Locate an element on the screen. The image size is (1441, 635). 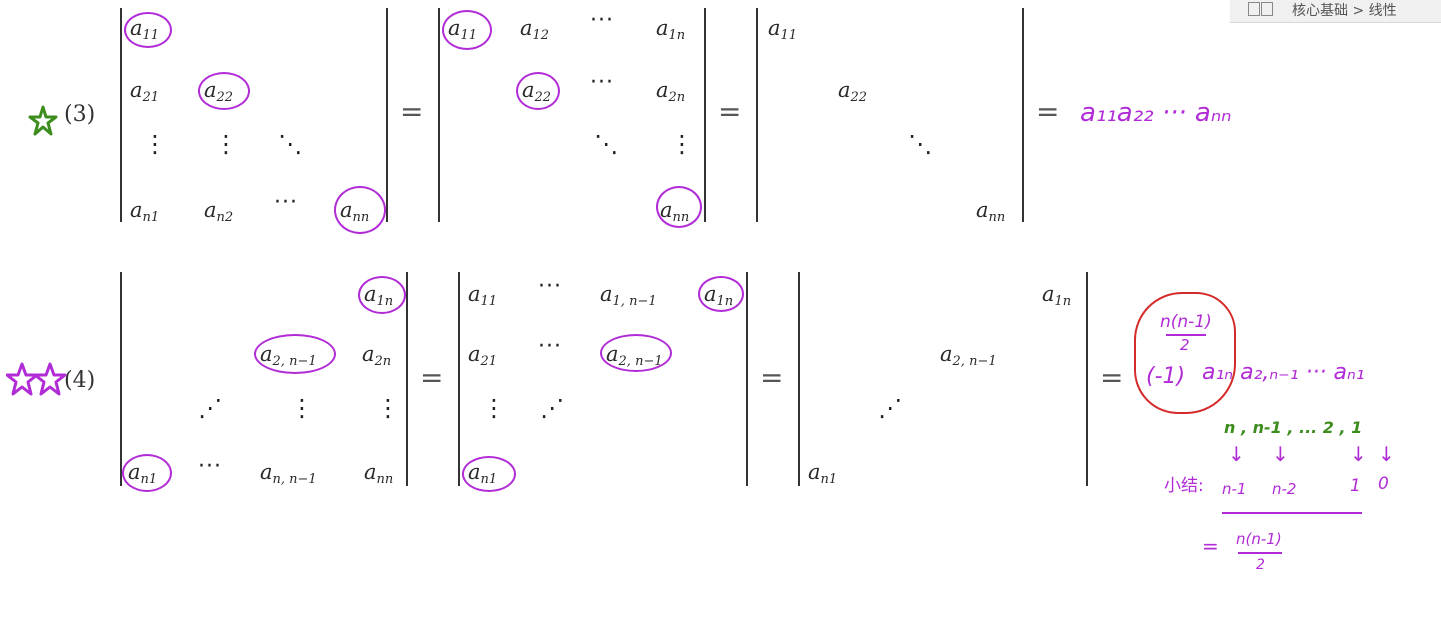
exponent-denominator: 2 is located at coordinates (1185, 345).